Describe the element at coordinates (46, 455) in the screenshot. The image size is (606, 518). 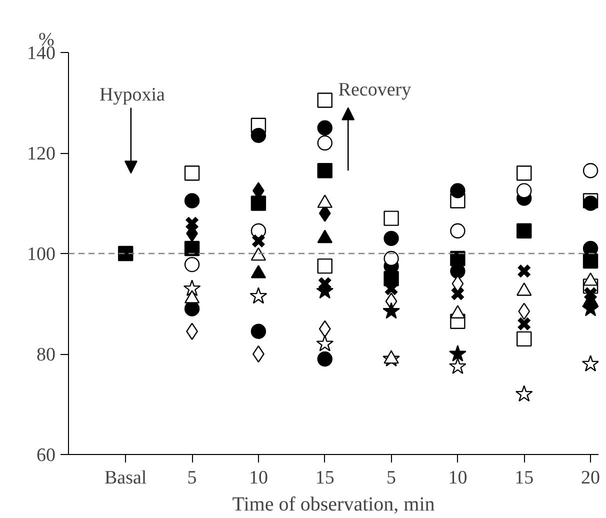
I see `y-tick-label: 60` at that location.